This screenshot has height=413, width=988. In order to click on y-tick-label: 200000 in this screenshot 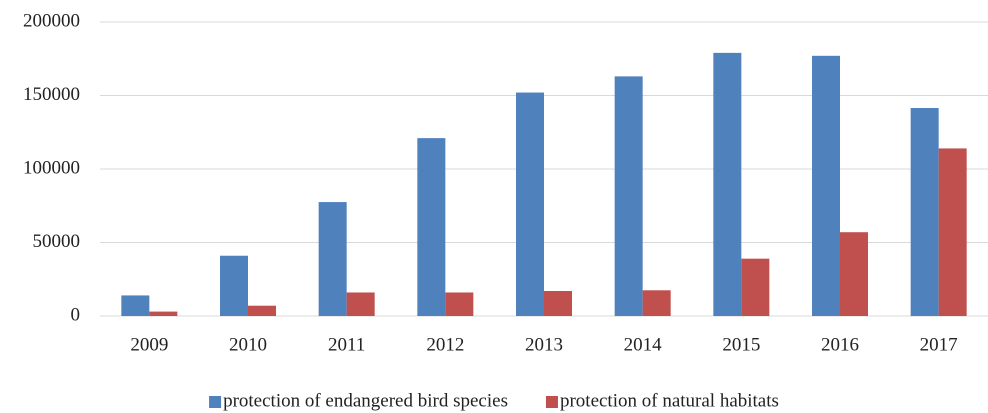, I will do `click(51, 20)`.